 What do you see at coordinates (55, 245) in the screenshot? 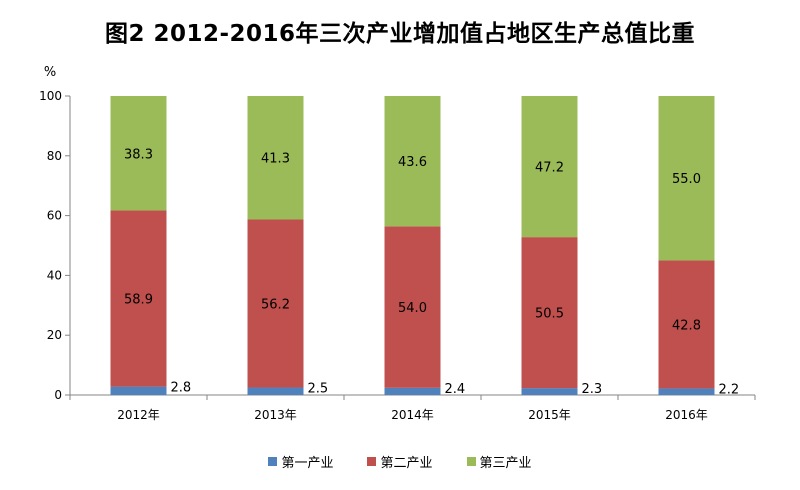
I see `y-axis: 0 20 40 60 80 100` at bounding box center [55, 245].